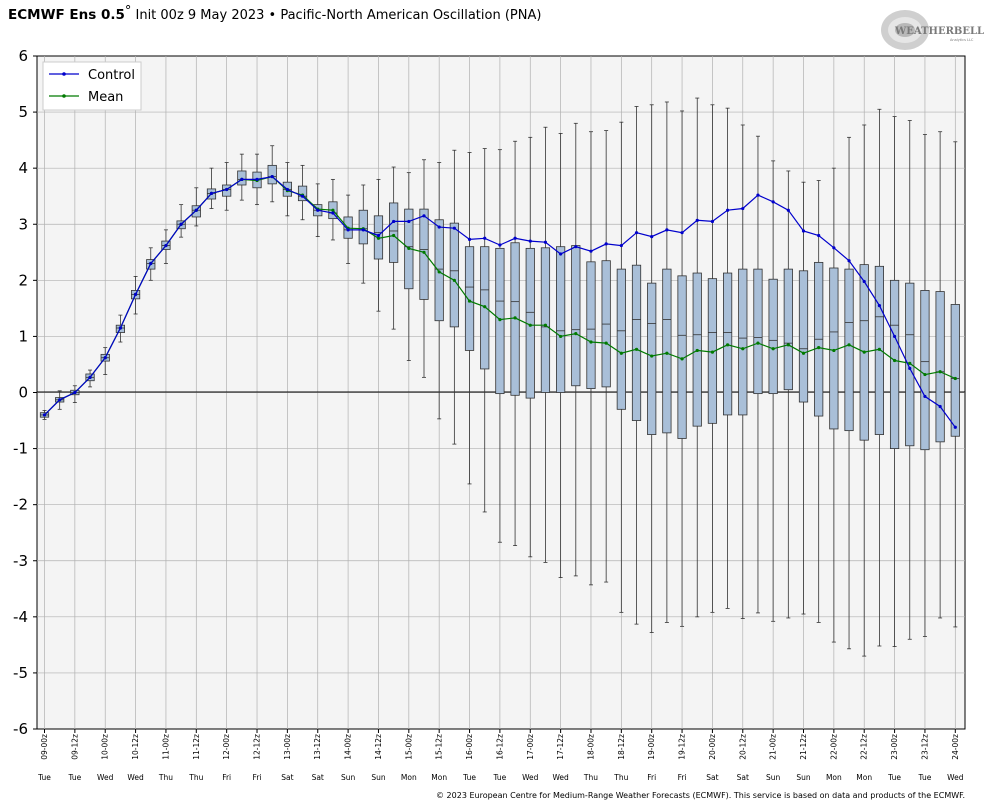  I want to click on y-tick-label: 2, so click(23, 280).